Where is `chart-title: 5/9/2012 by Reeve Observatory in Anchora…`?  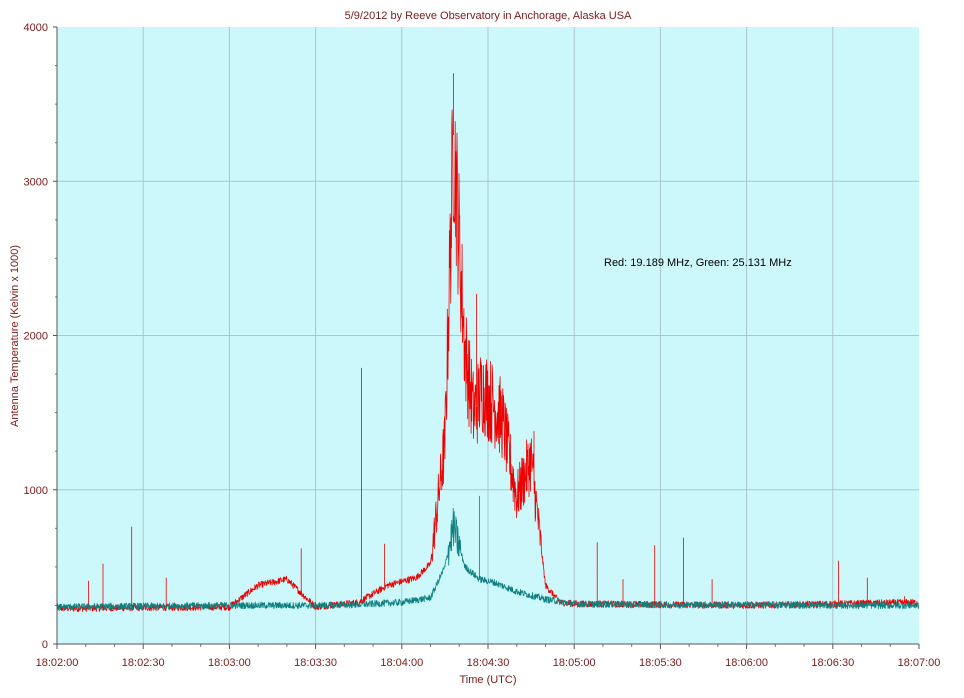
chart-title: 5/9/2012 by Reeve Observatory in Anchora… is located at coordinates (488, 16).